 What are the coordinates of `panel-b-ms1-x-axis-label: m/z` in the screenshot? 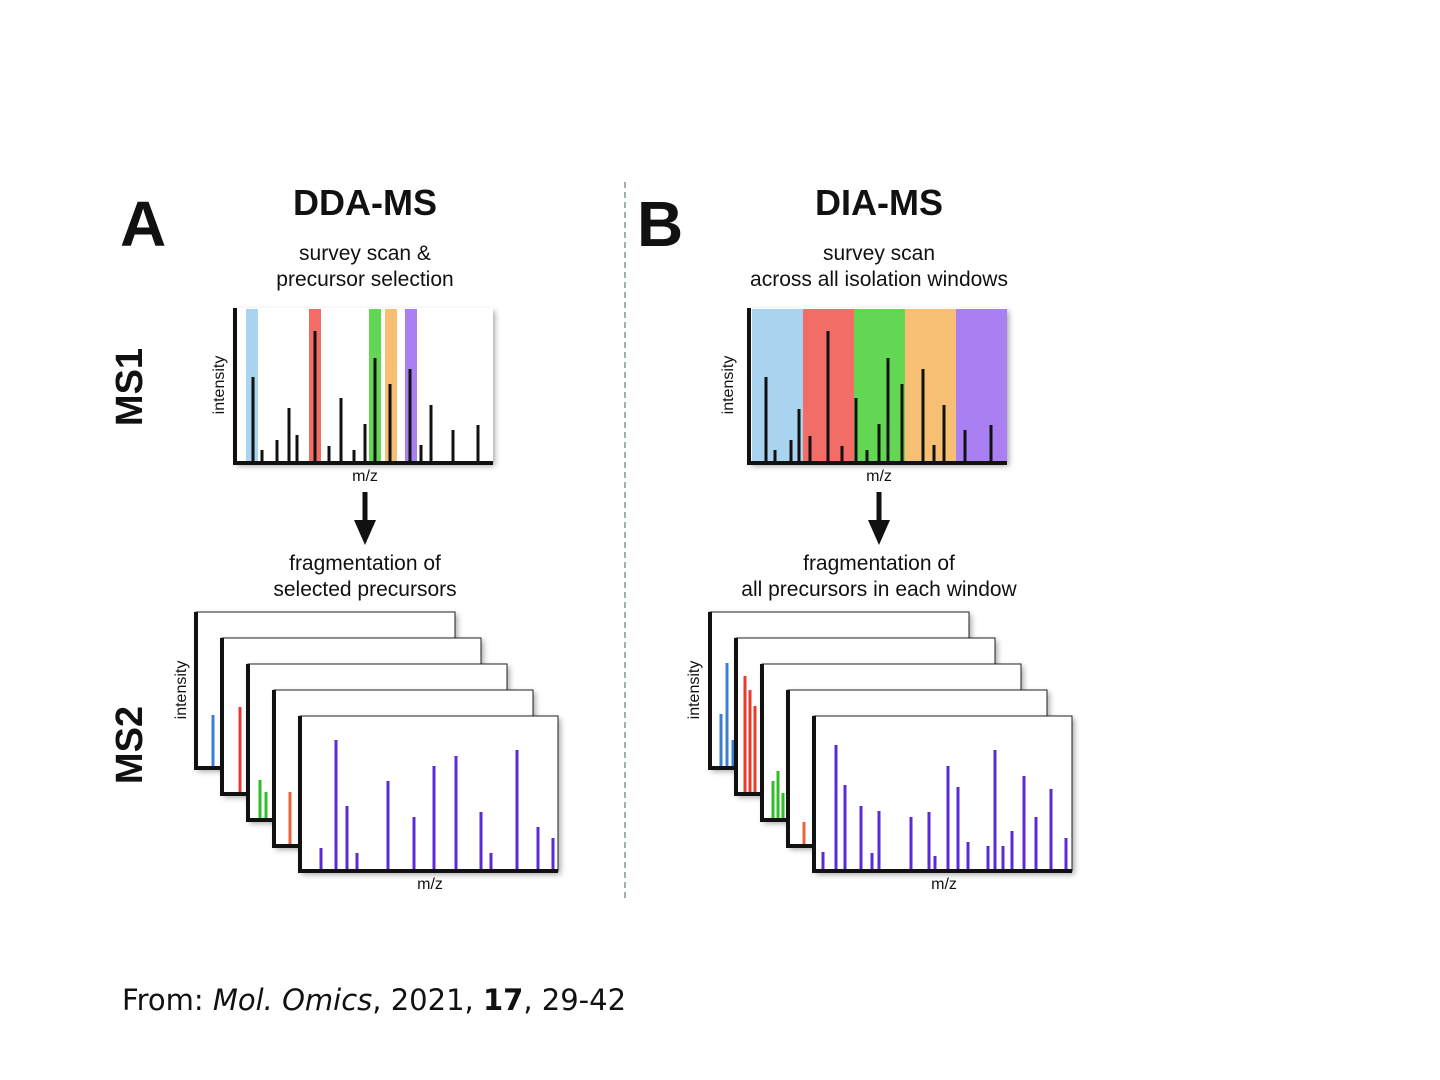 It's located at (879, 476).